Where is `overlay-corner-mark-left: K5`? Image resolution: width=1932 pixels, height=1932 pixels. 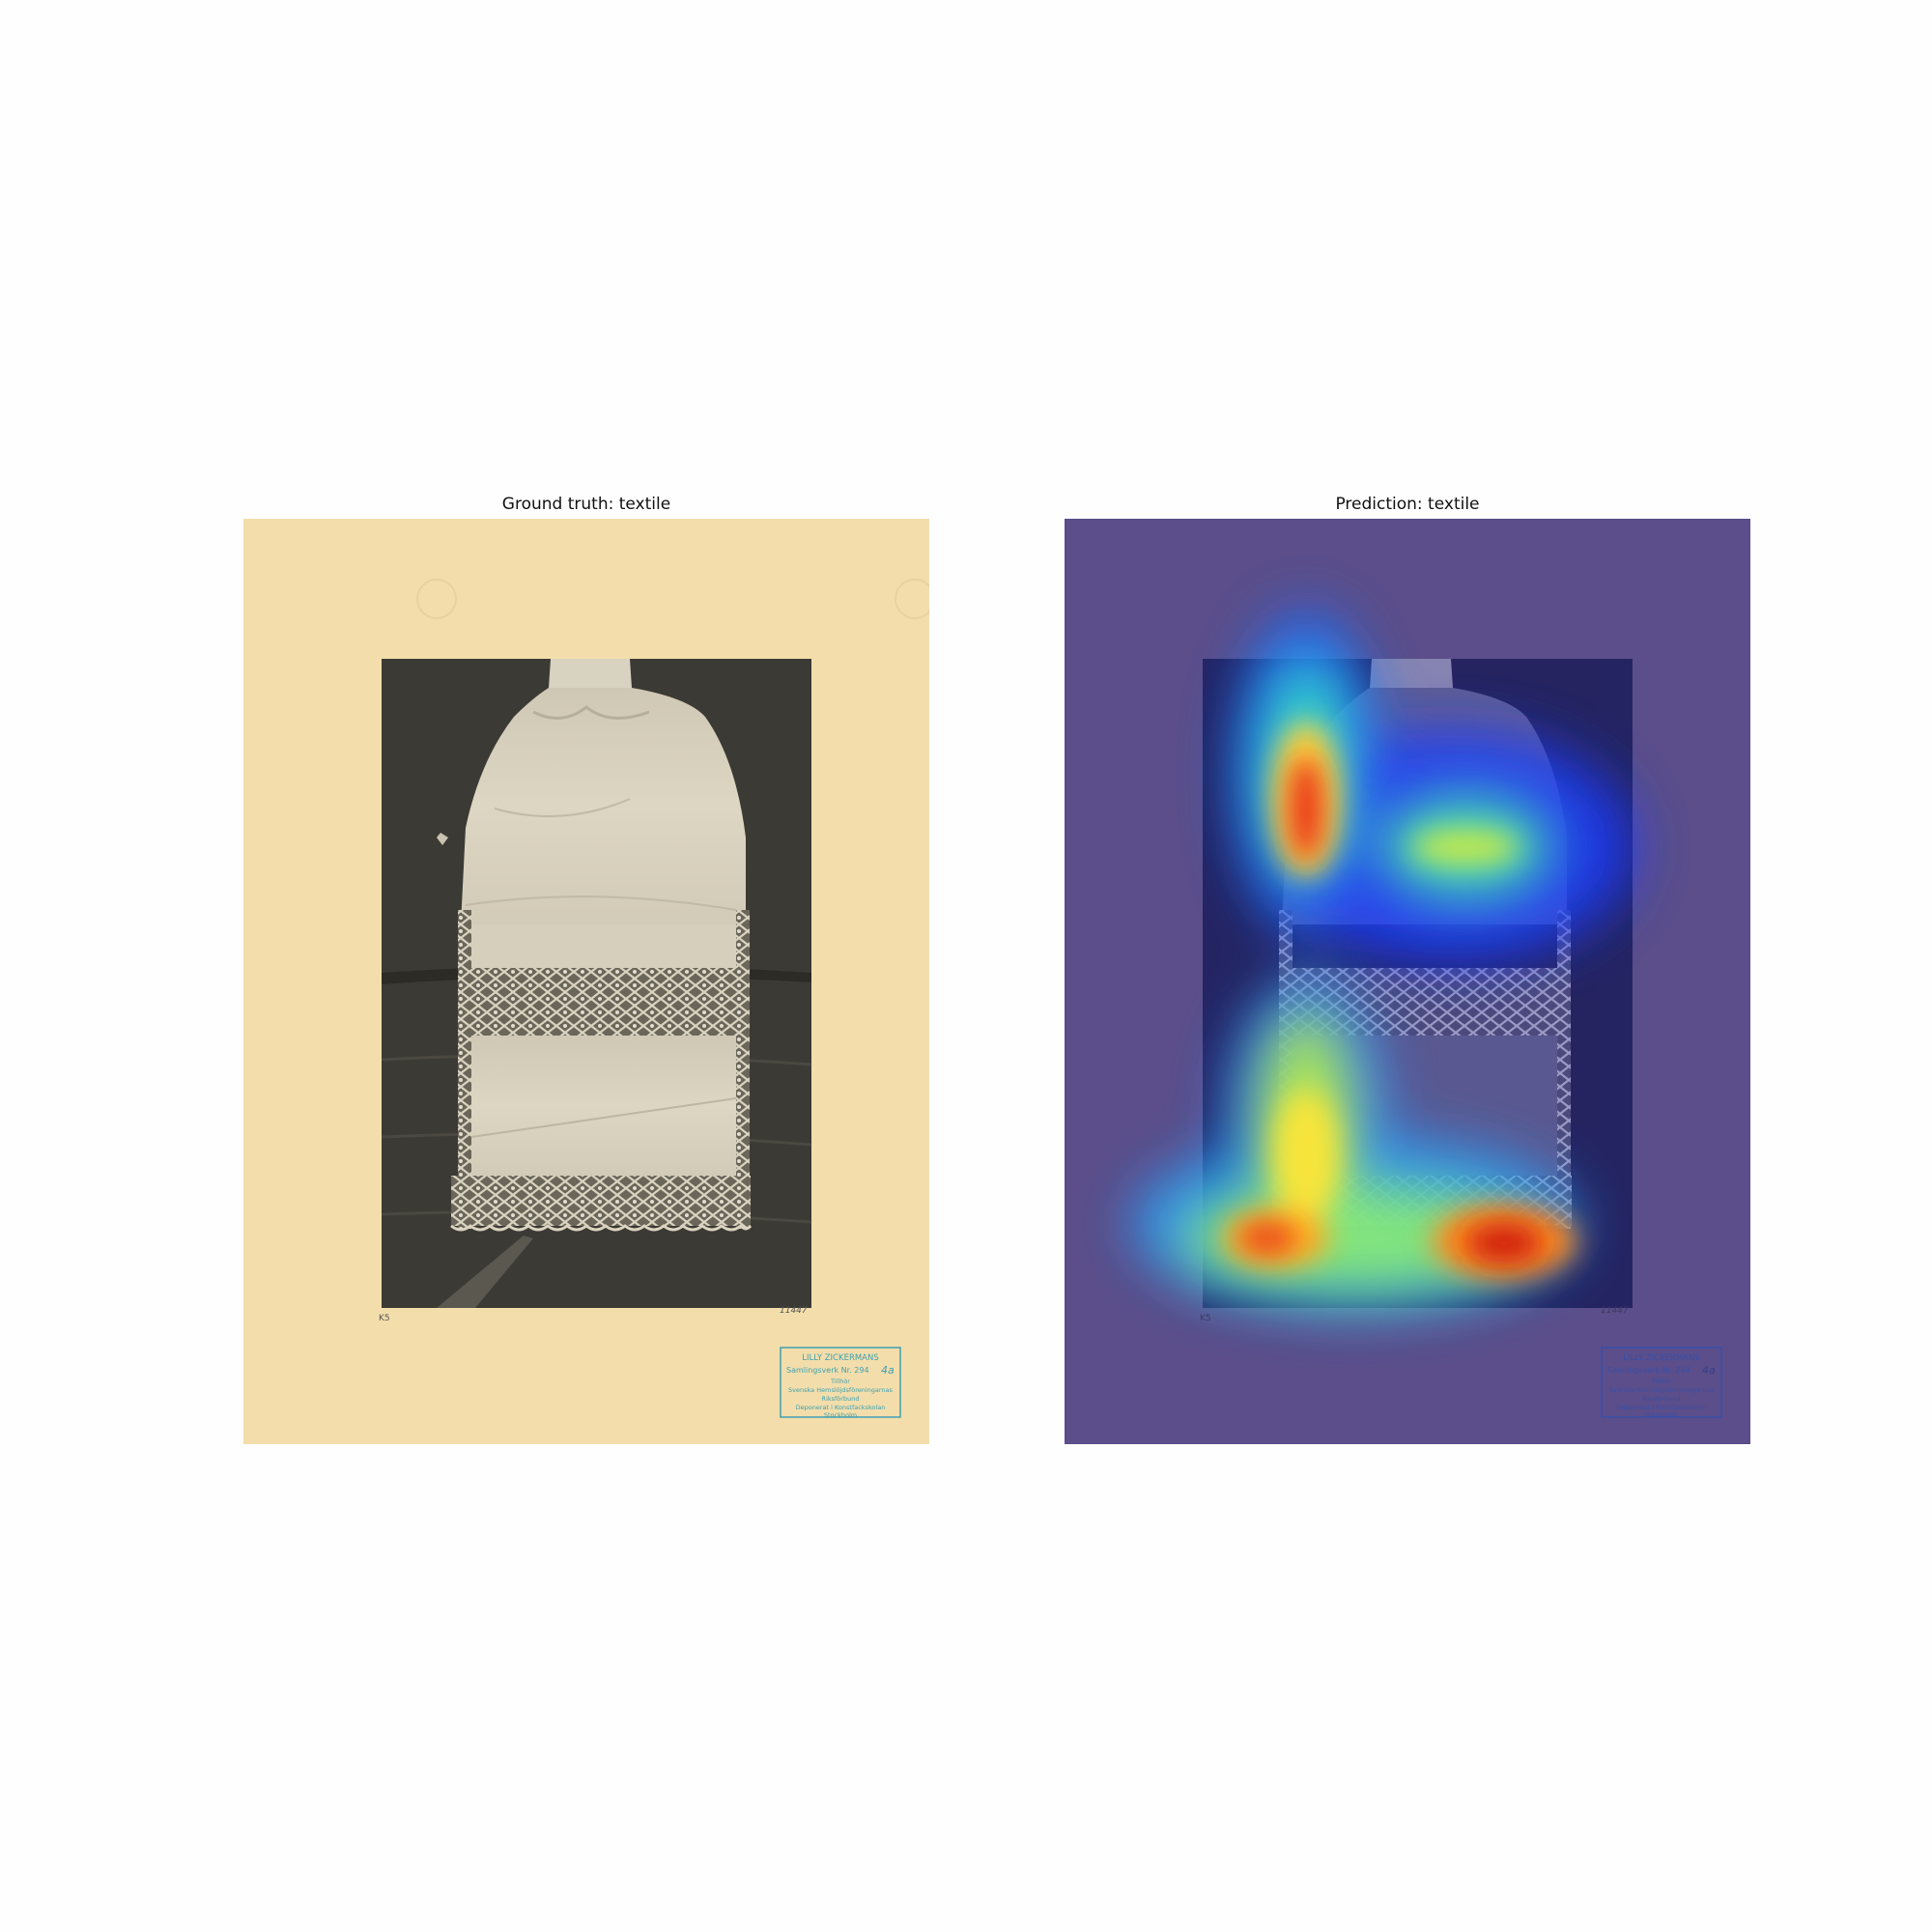 overlay-corner-mark-left: K5 is located at coordinates (1205, 1318).